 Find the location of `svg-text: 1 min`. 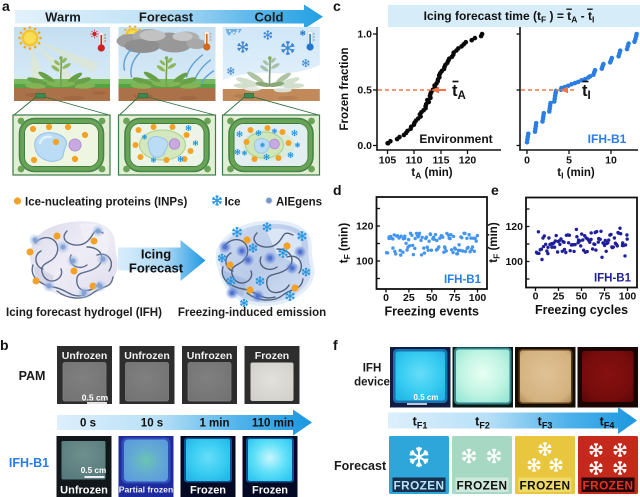

svg-text: 1 min is located at coordinates (214, 424).